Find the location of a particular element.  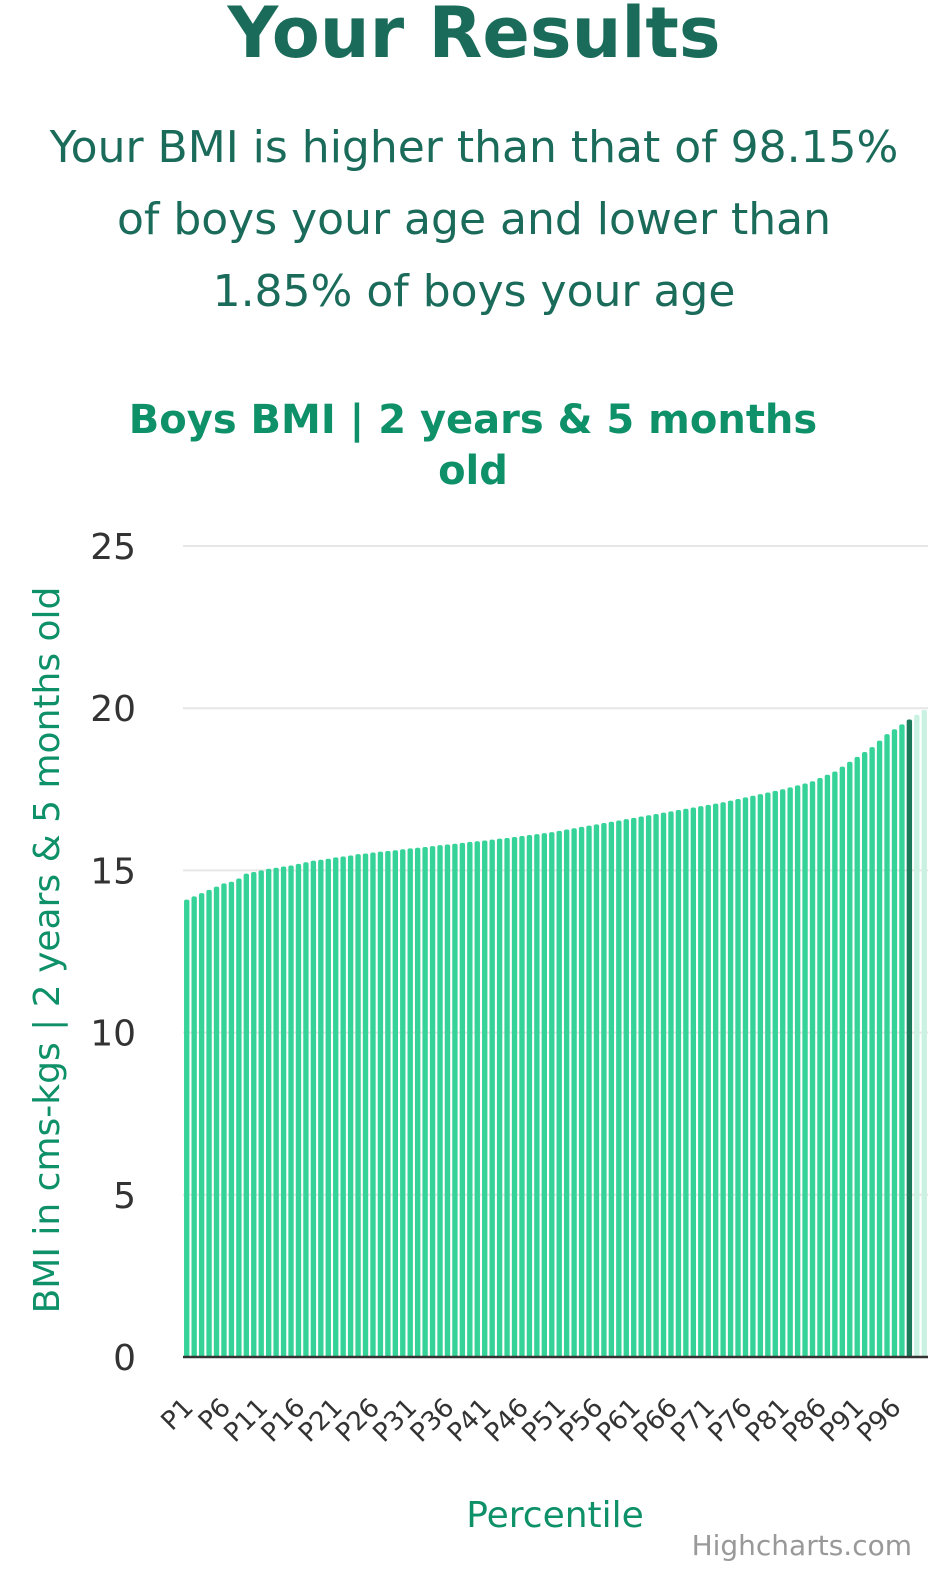

bar-p54 is located at coordinates (581, 1091).